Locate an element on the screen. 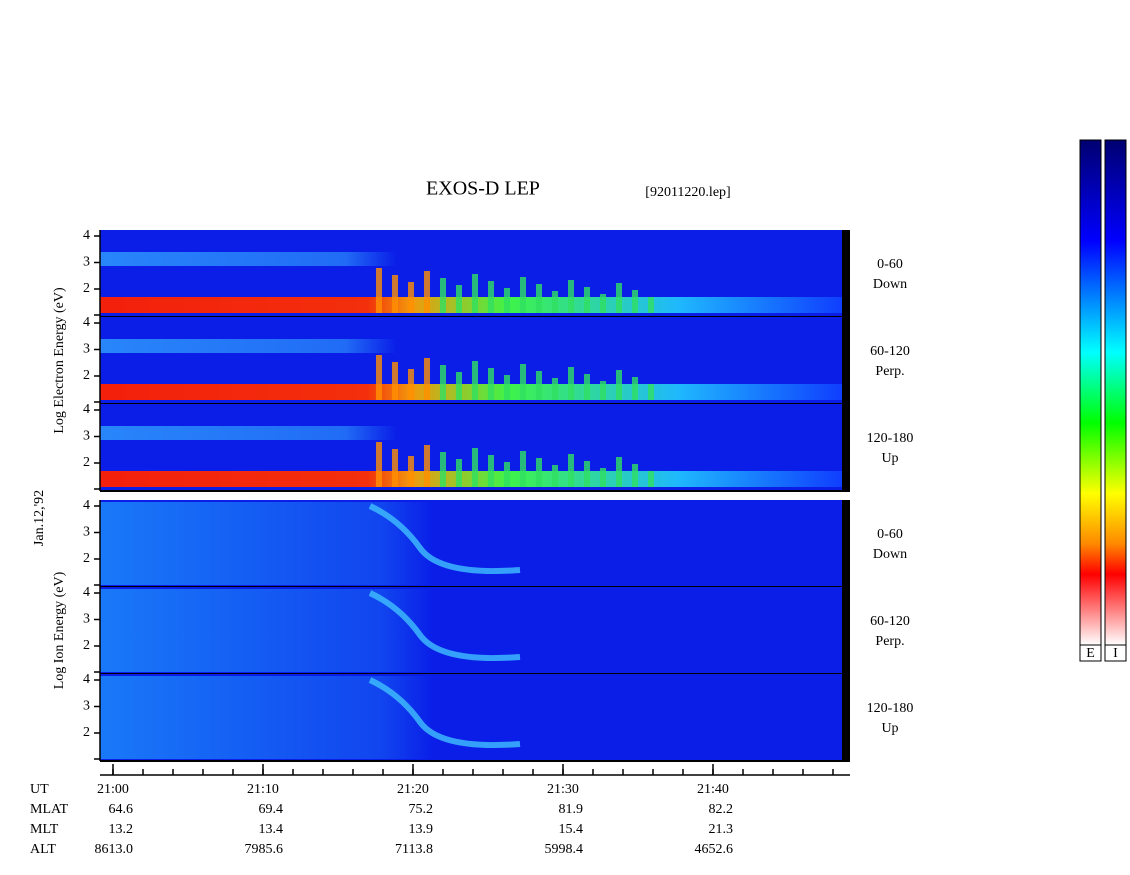  row-value: 4652.6 is located at coordinates (714, 849).